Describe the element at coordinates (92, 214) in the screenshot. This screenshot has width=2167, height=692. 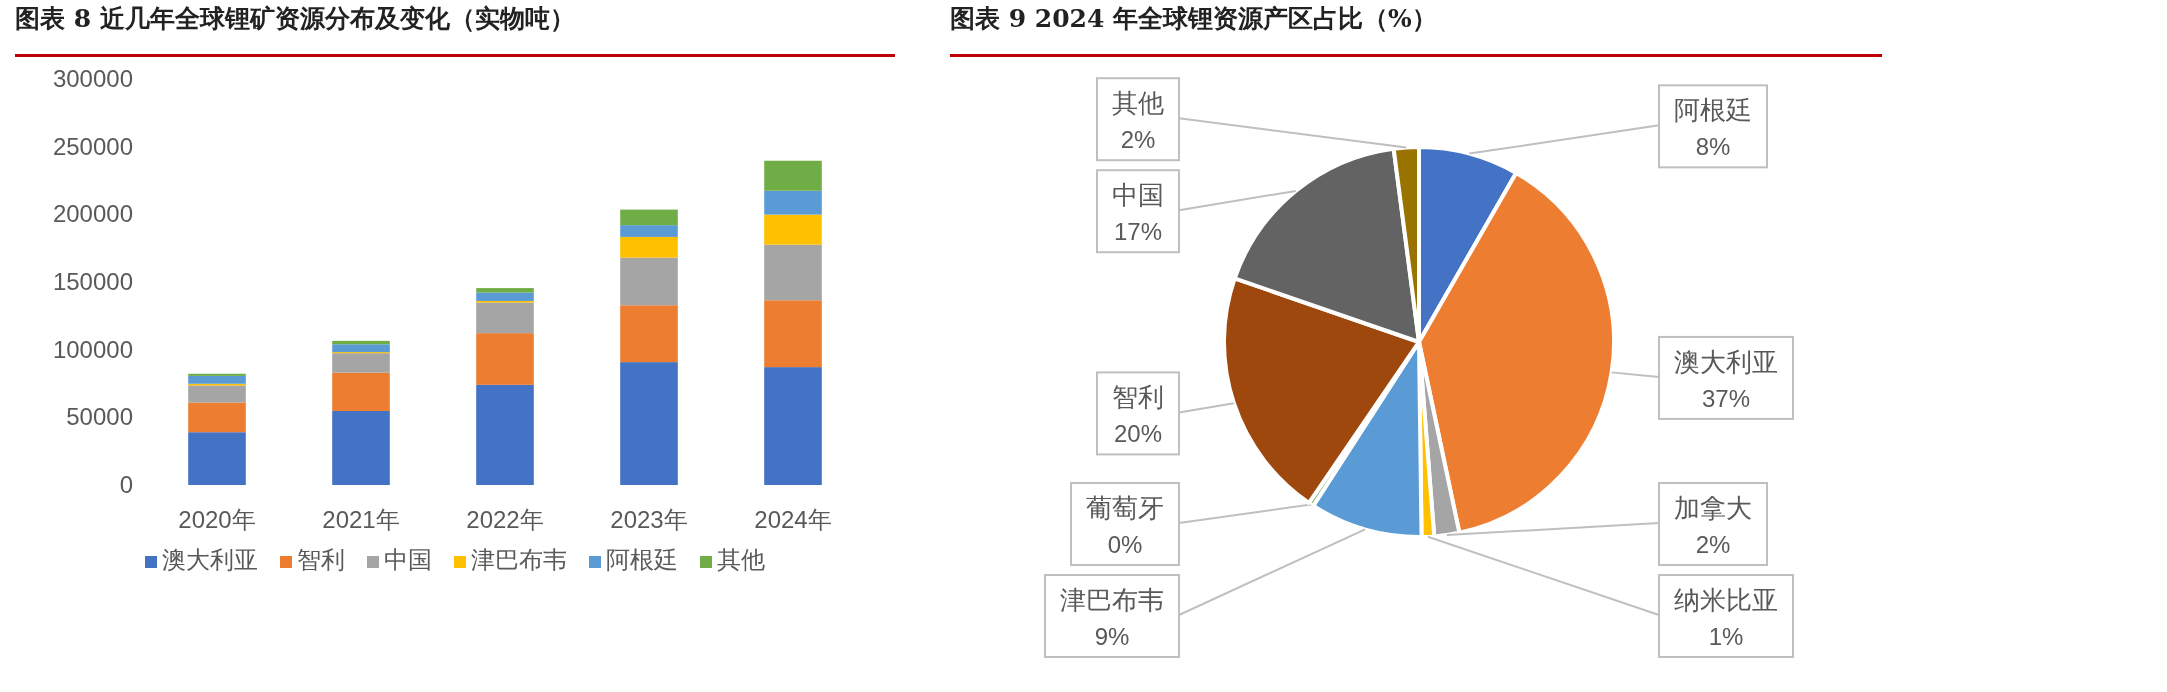
I see `y-tick-label: 200000` at that location.